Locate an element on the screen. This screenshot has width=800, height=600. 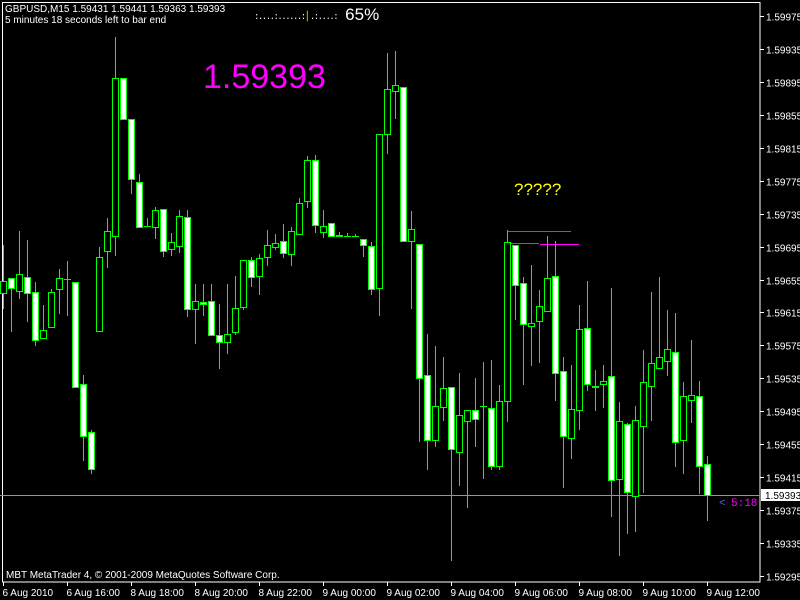
price-tick-label: 1.59775 is located at coordinates (783, 183).